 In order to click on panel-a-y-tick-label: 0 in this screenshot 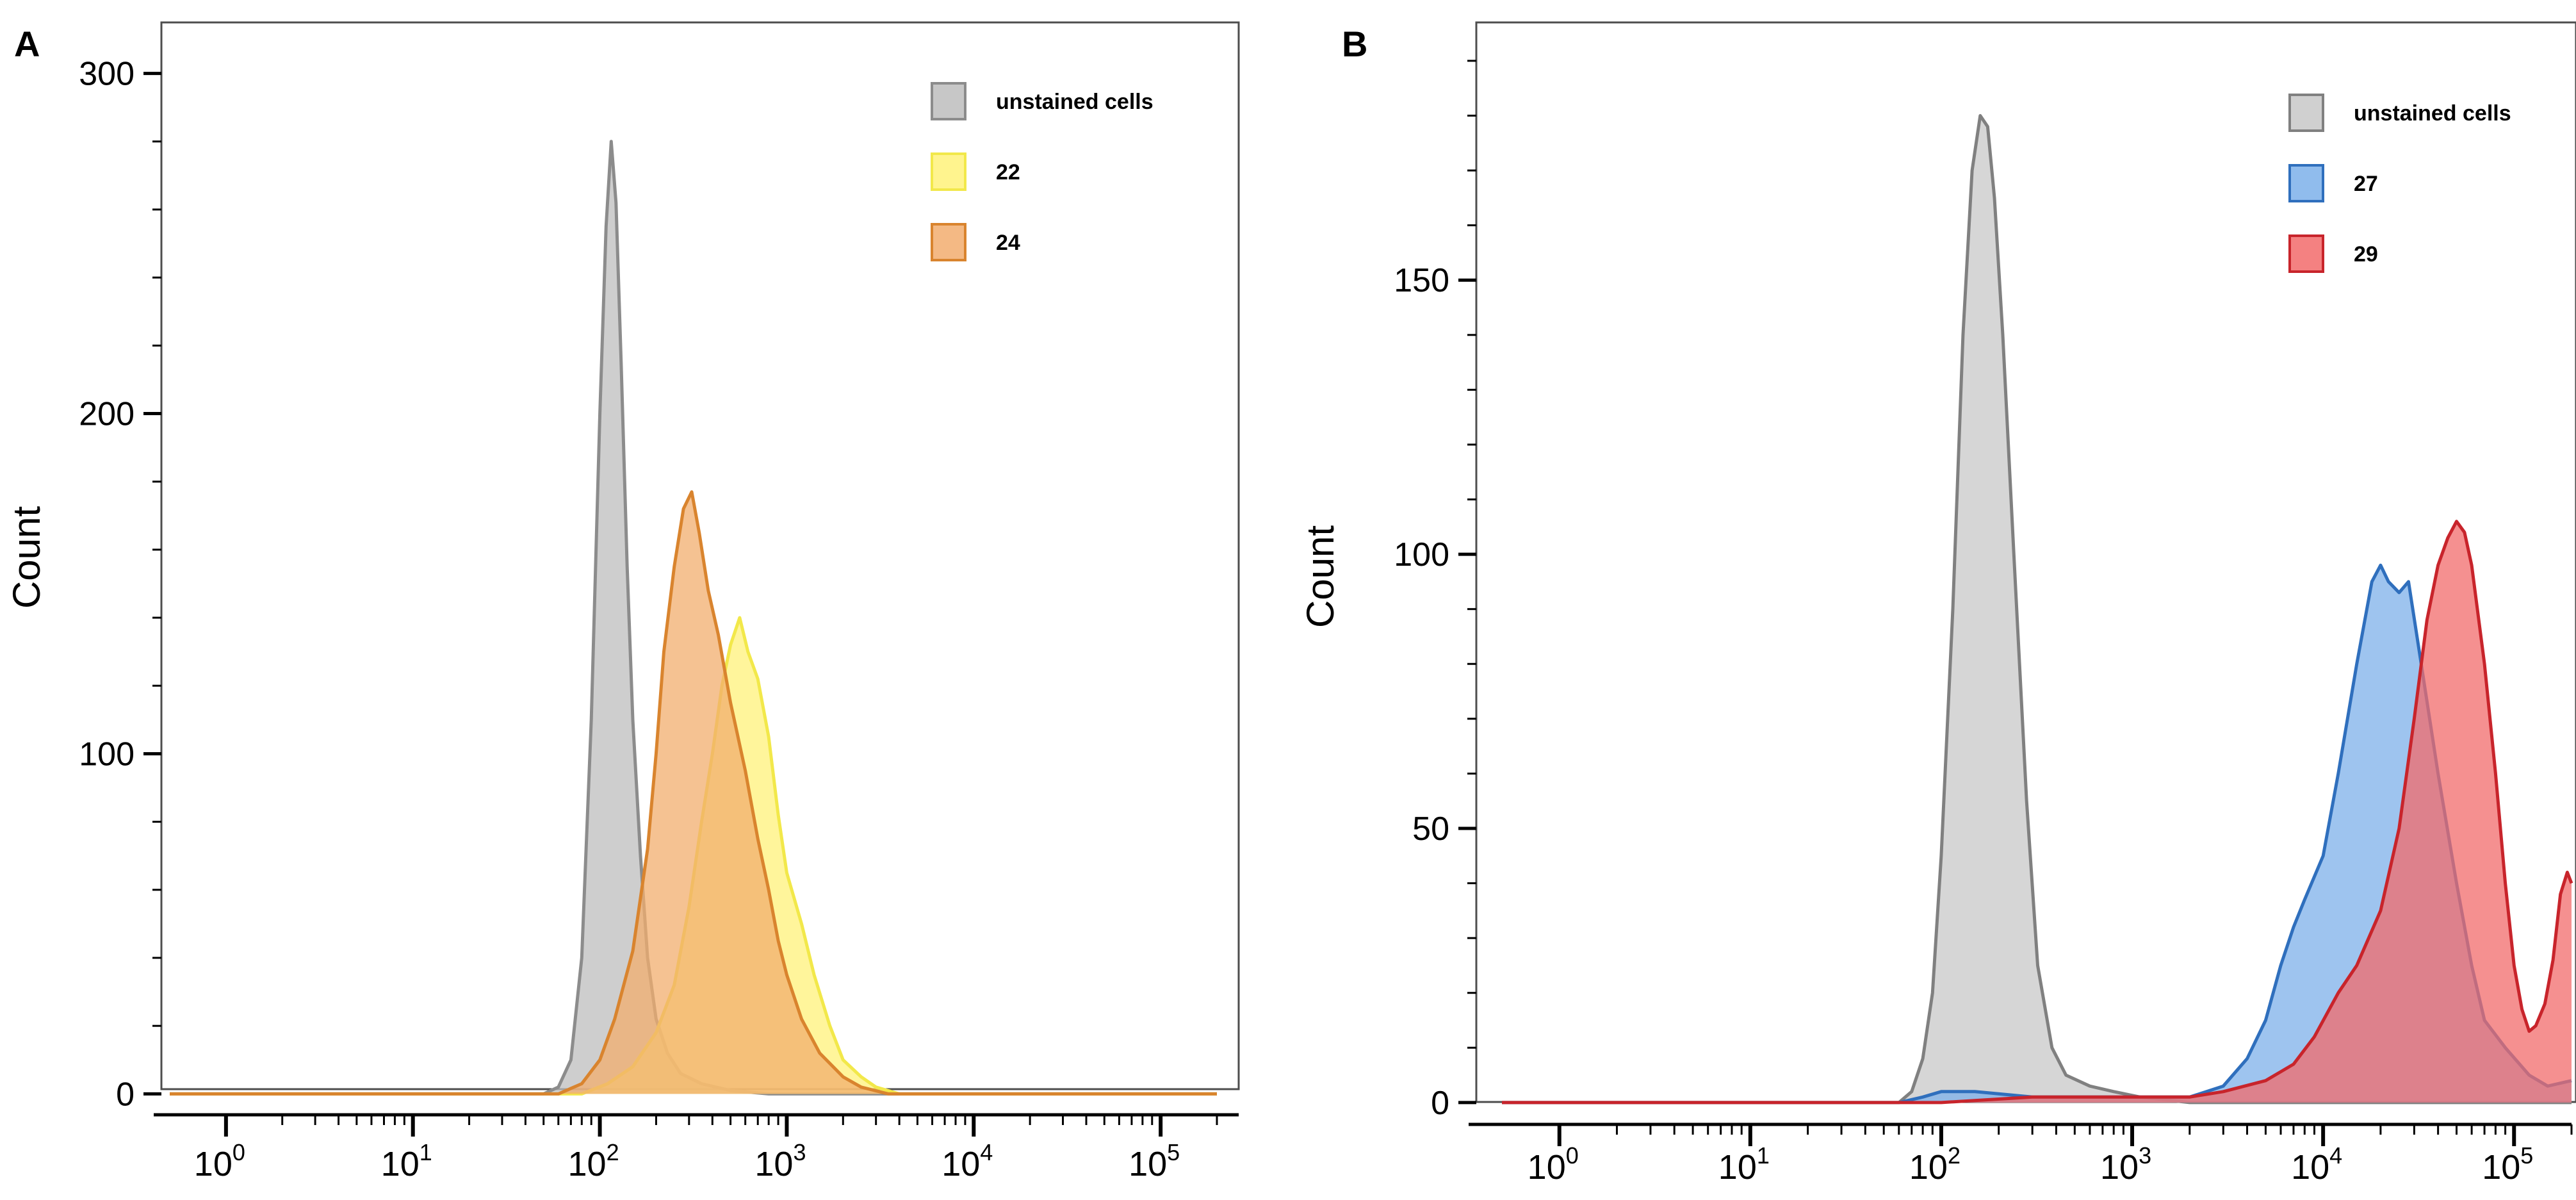, I will do `click(125, 1094)`.